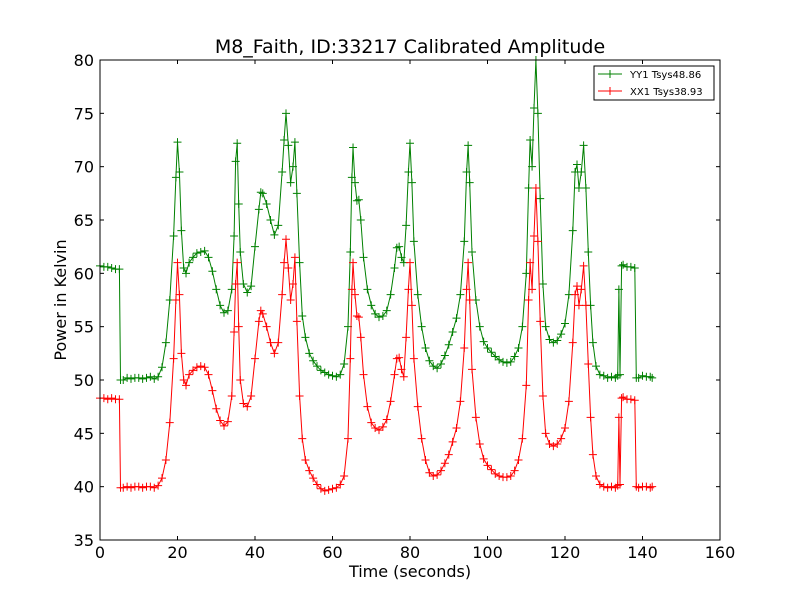 The height and width of the screenshot is (600, 800). What do you see at coordinates (409, 571) in the screenshot?
I see `x-axis-label: Time (seconds)` at bounding box center [409, 571].